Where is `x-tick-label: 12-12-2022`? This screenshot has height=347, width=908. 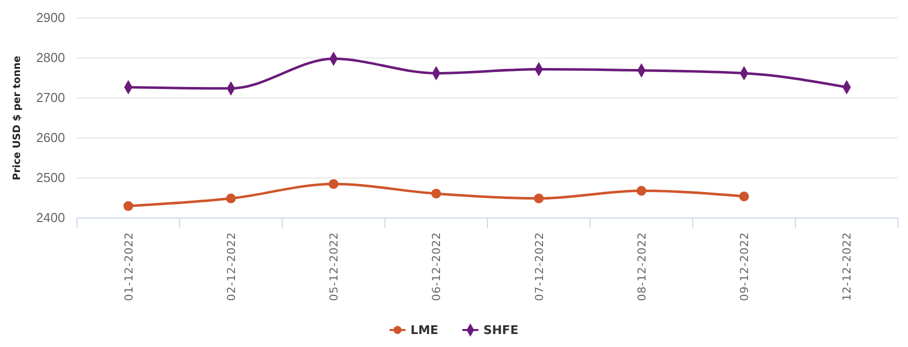 x-tick-label: 12-12-2022 is located at coordinates (847, 266).